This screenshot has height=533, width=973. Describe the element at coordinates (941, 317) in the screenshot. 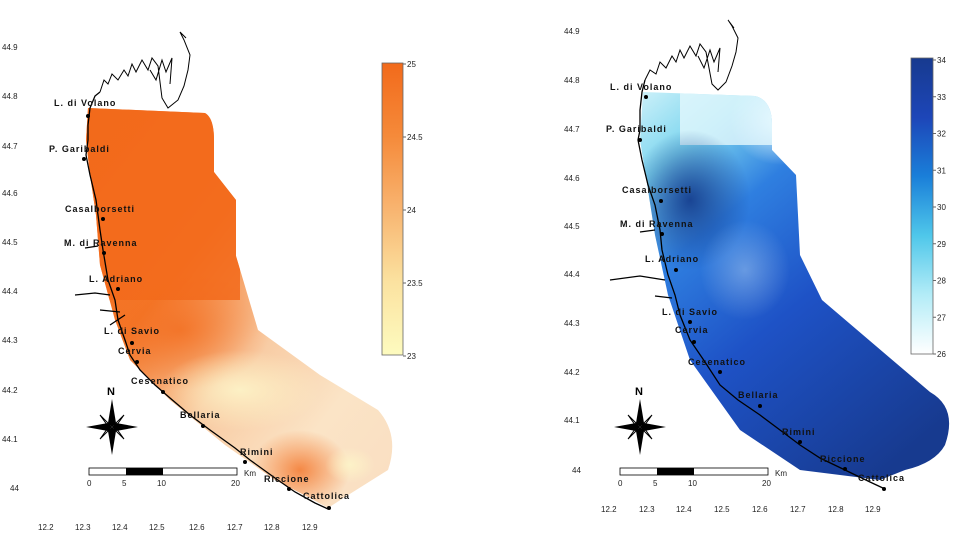

I see `right-colorbar-label: 27` at that location.